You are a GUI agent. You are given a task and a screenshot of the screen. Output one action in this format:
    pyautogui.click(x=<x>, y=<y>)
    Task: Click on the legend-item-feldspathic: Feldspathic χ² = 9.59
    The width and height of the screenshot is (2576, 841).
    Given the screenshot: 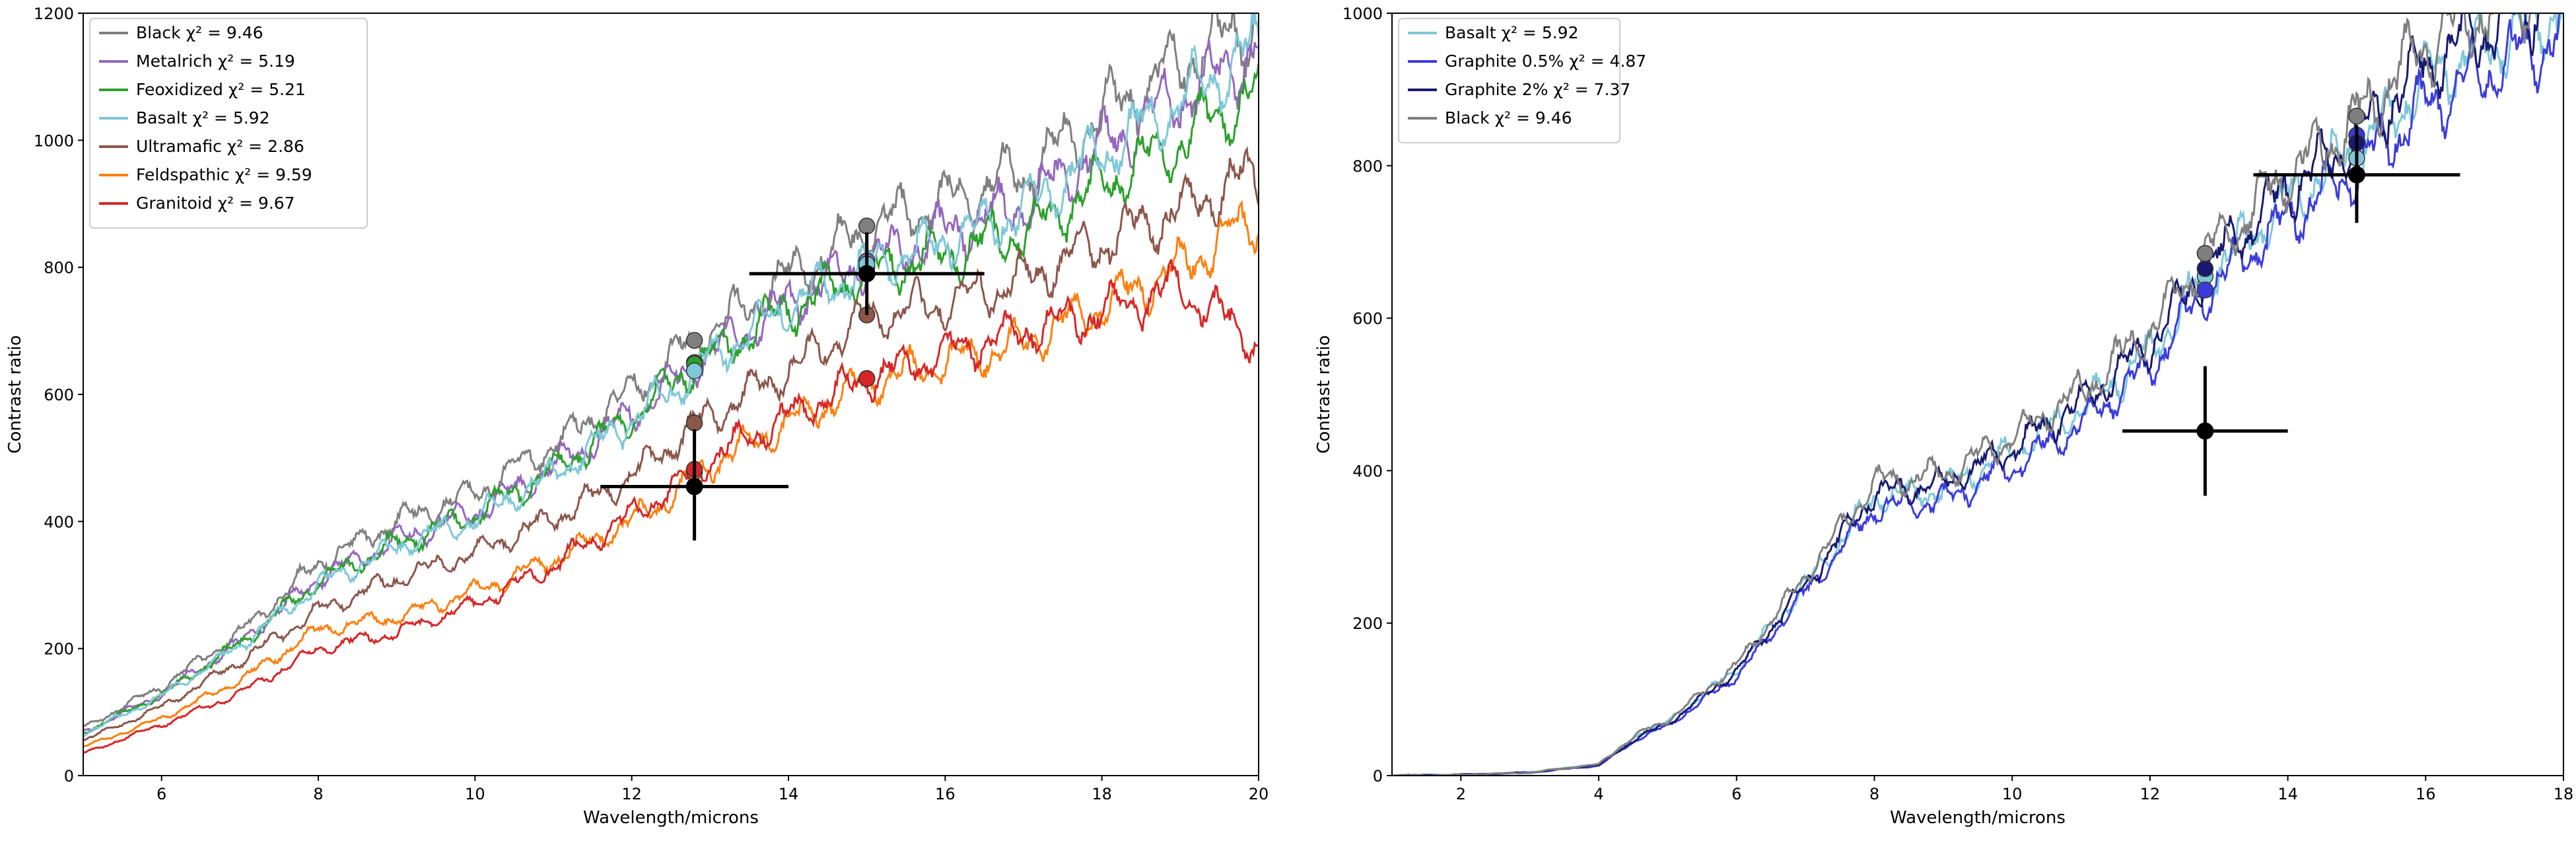 What is the action you would take?
    pyautogui.click(x=205, y=175)
    